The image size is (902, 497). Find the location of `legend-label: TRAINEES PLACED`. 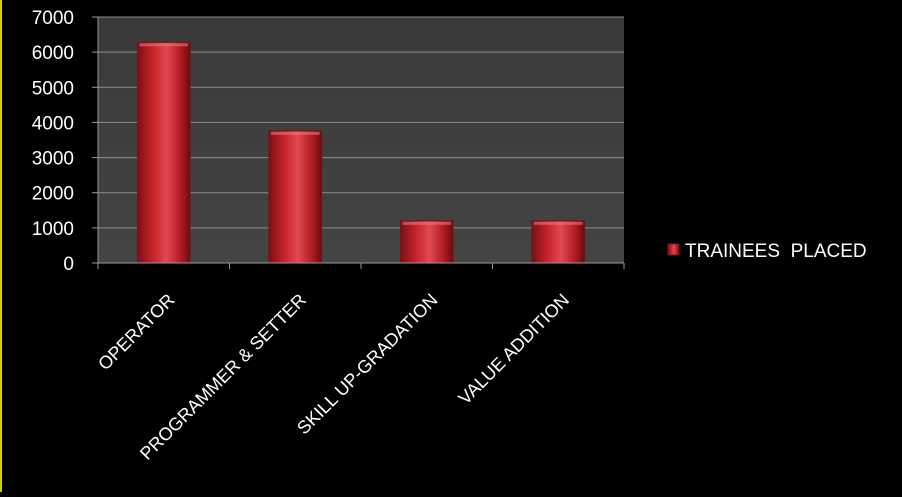

legend-label: TRAINEES PLACED is located at coordinates (776, 251).